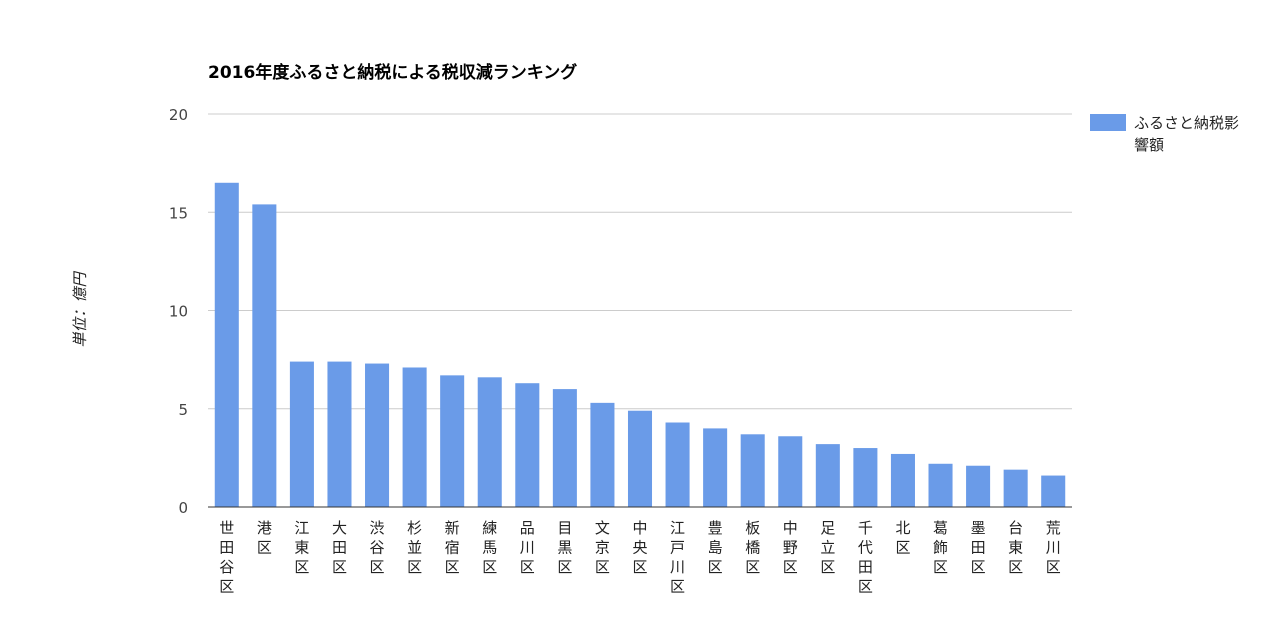  I want to click on y-axis-label: 単位：億円, so click(80, 309).